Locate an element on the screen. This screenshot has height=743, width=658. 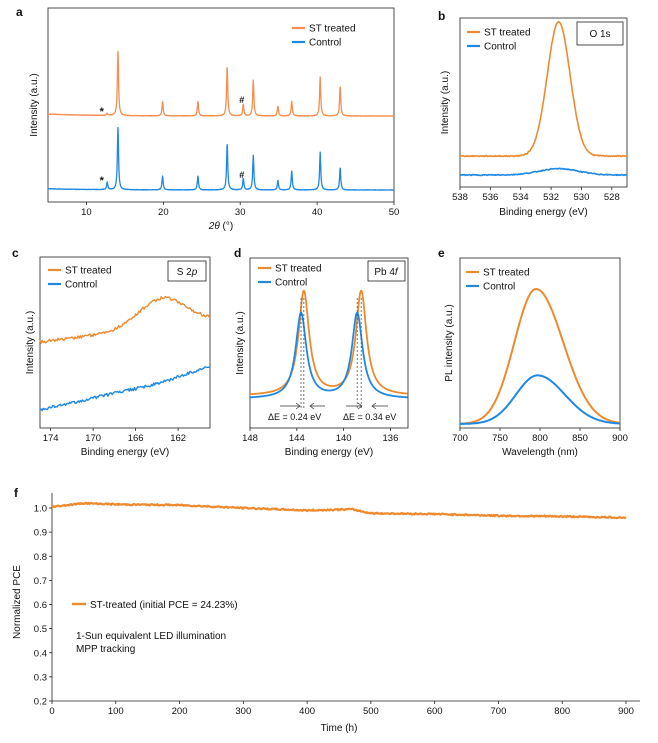
panel-d-tag: Pb 4f is located at coordinates (386, 272).